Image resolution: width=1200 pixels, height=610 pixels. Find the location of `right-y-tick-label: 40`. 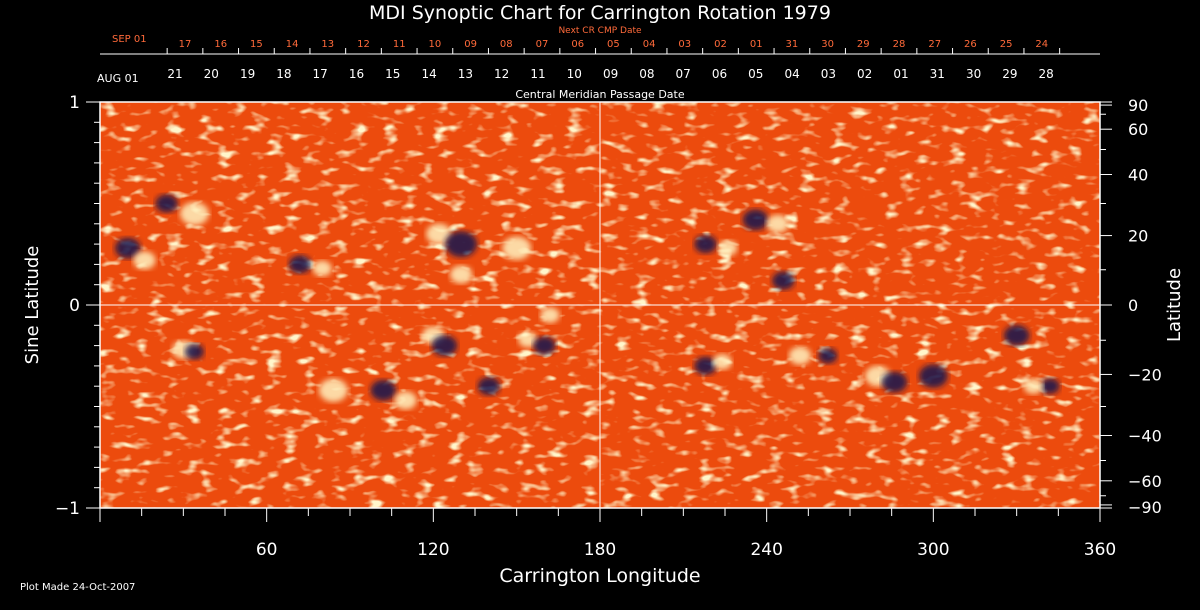

right-y-tick-label: 40 is located at coordinates (1138, 175).